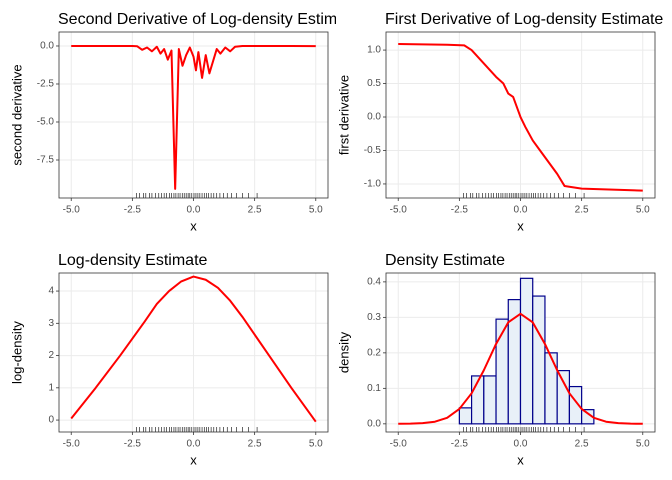 The image size is (672, 480). Describe the element at coordinates (524, 19) in the screenshot. I see `chart-title: First Derivative of Log-density Estimate` at that location.